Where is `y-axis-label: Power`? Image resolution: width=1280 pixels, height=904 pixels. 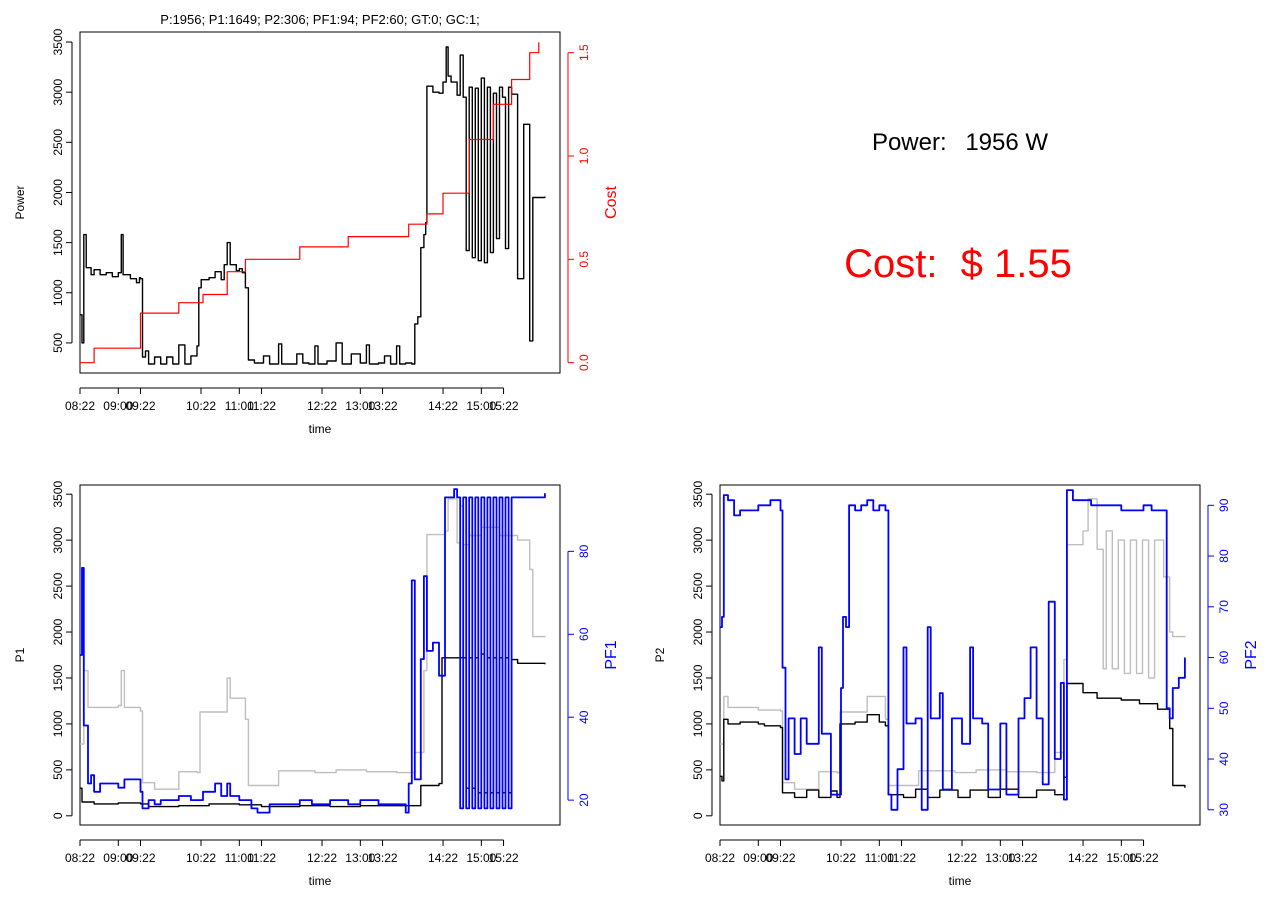 y-axis-label: Power is located at coordinates (20, 202).